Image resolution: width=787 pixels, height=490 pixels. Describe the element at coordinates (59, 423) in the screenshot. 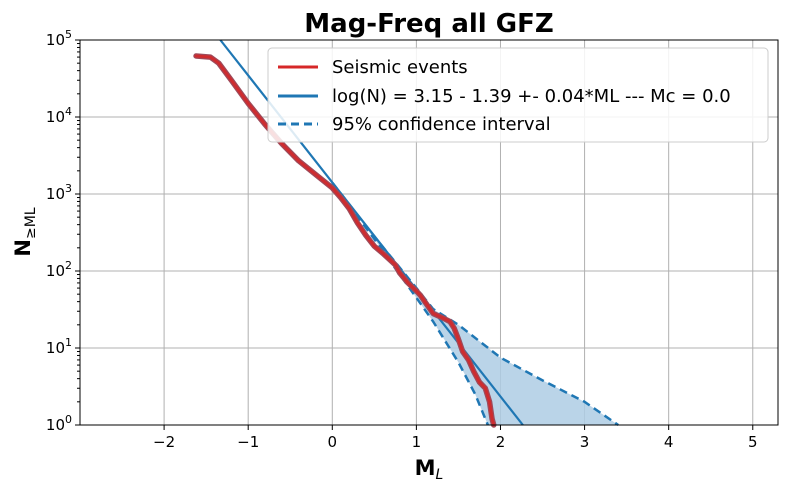

I see `y-tick-label: 10⁰` at that location.